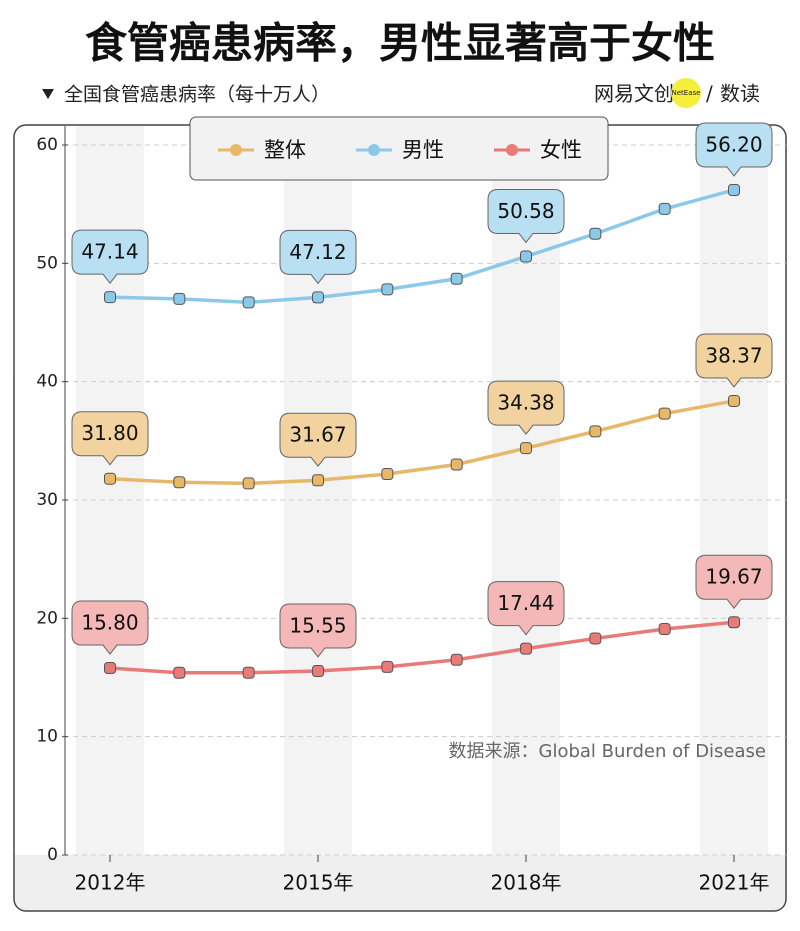  I want to click on value-label: 31.67, so click(317, 435).